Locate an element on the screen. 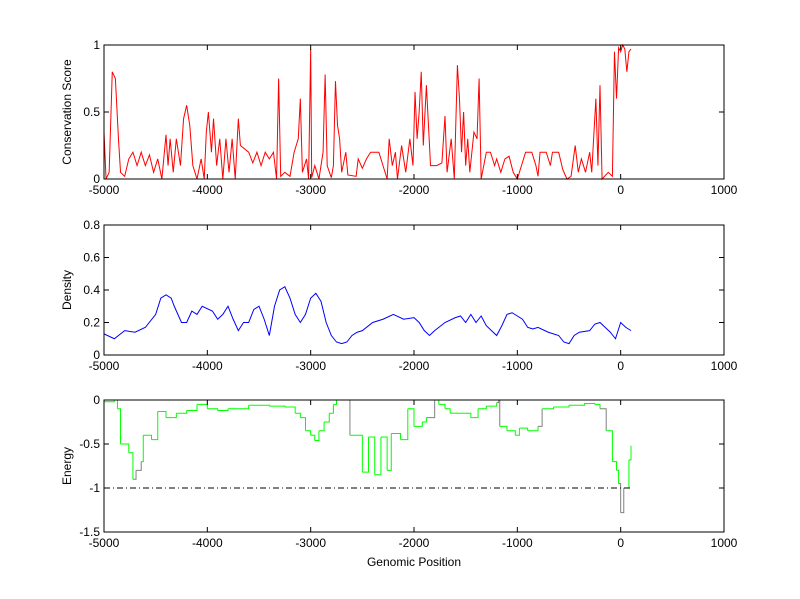 The image size is (800, 599). y-axis-label: Density is located at coordinates (67, 290).